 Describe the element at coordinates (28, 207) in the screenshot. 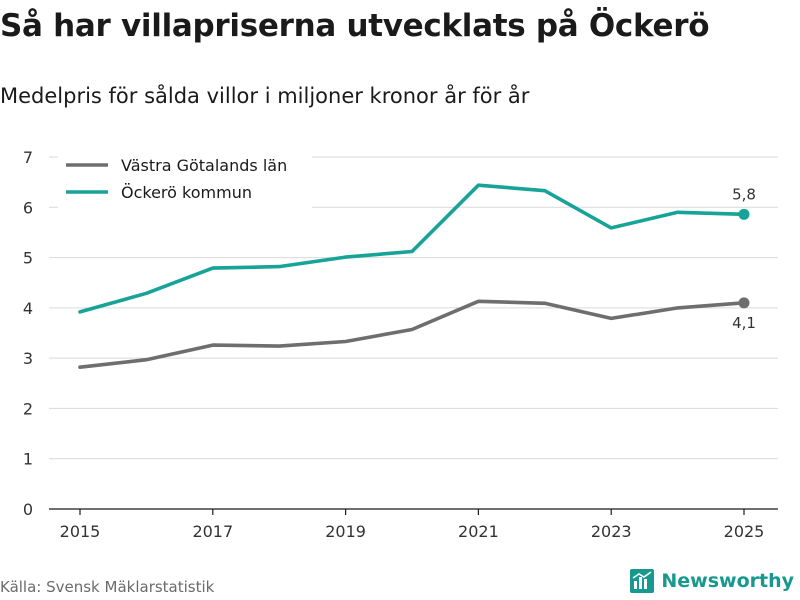

I see `y-tick-label: 6` at that location.